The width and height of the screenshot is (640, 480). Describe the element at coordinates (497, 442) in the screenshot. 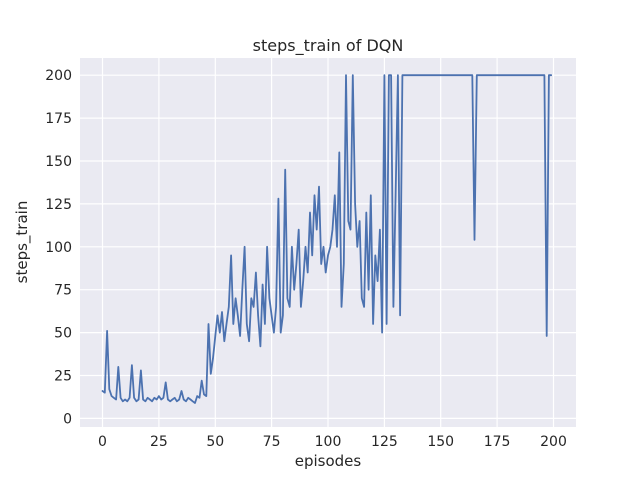

I see `x-tick-label: 175` at that location.